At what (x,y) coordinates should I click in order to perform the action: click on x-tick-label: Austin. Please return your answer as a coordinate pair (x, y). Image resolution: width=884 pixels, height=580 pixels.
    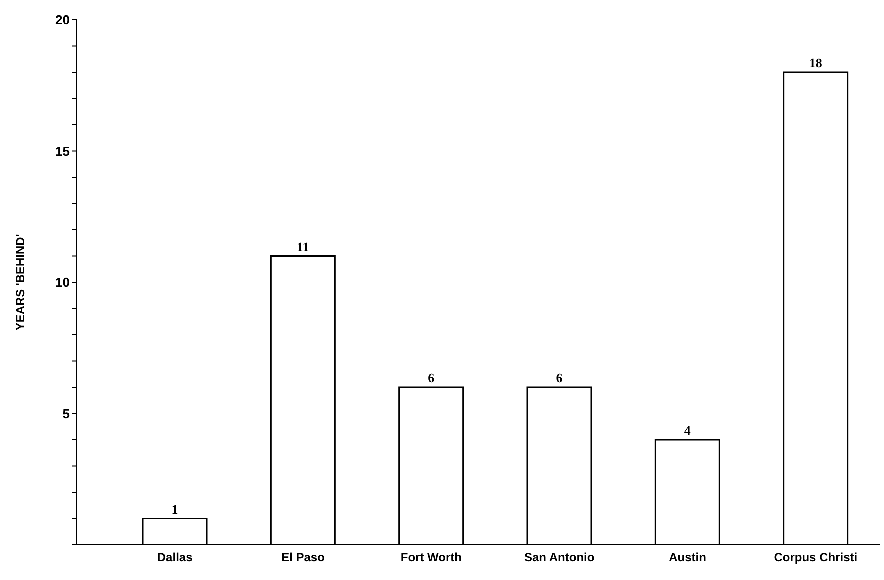
    Looking at the image, I should click on (687, 557).